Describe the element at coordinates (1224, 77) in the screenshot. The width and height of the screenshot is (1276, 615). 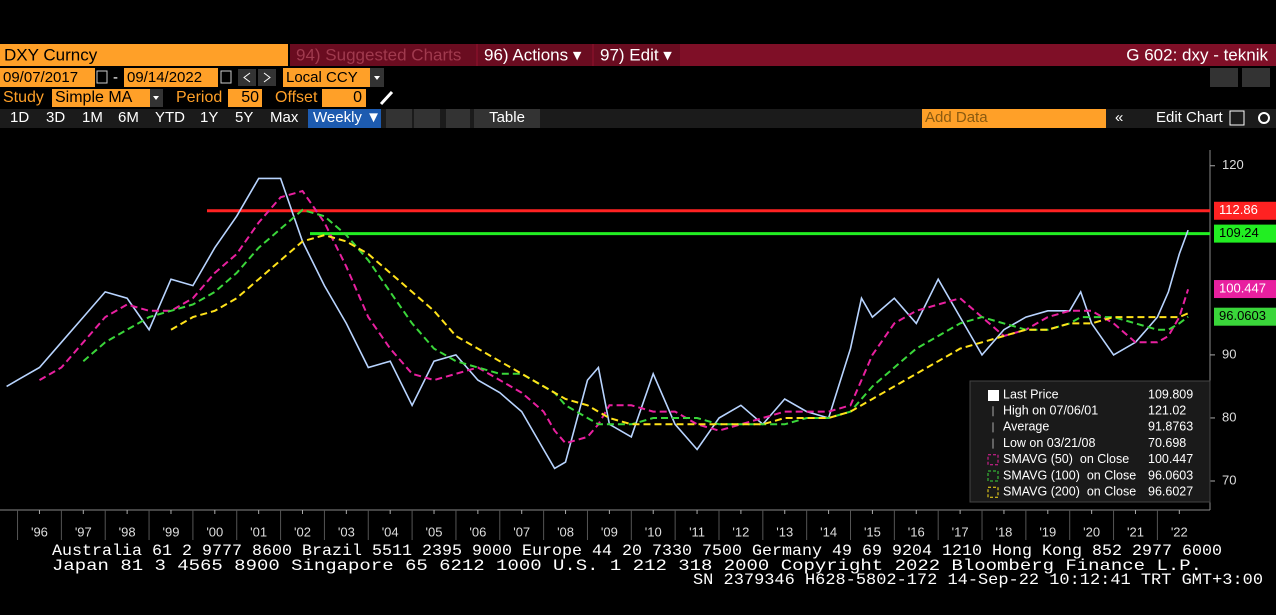
I see `undo-button` at that location.